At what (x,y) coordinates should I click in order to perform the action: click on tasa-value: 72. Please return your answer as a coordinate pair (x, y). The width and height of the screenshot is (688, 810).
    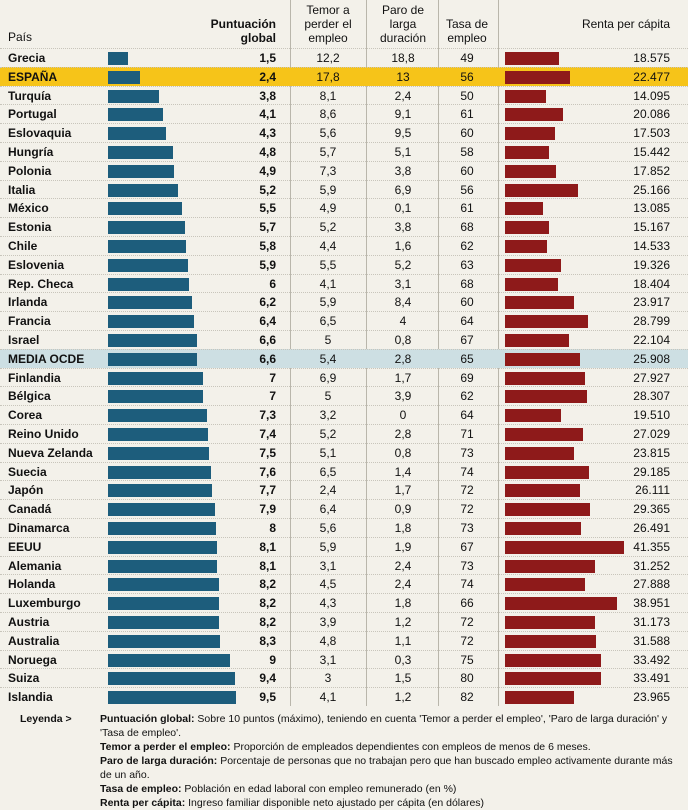
    Looking at the image, I should click on (467, 509).